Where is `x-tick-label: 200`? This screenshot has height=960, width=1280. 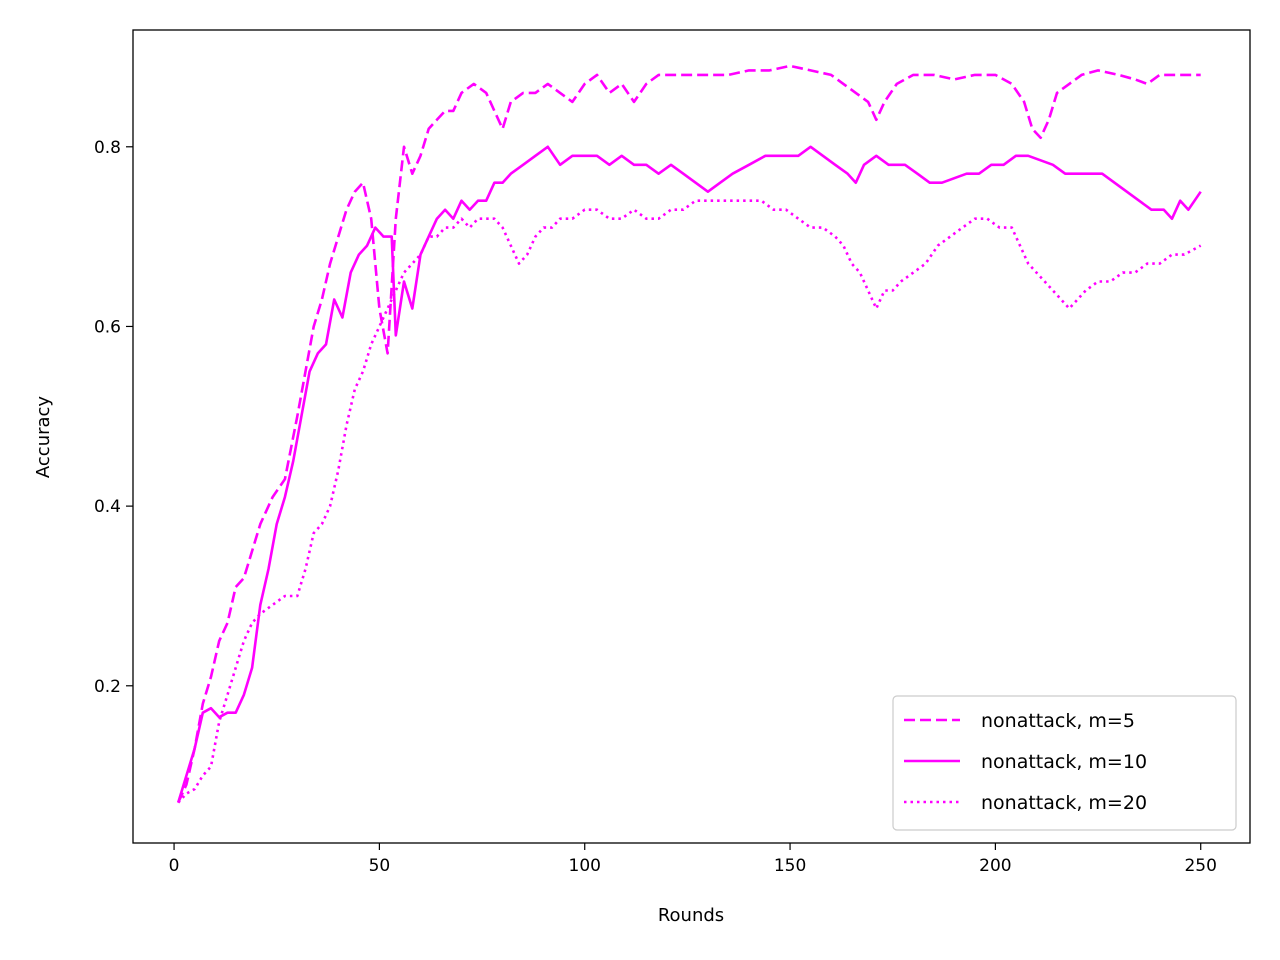 x-tick-label: 200 is located at coordinates (995, 866).